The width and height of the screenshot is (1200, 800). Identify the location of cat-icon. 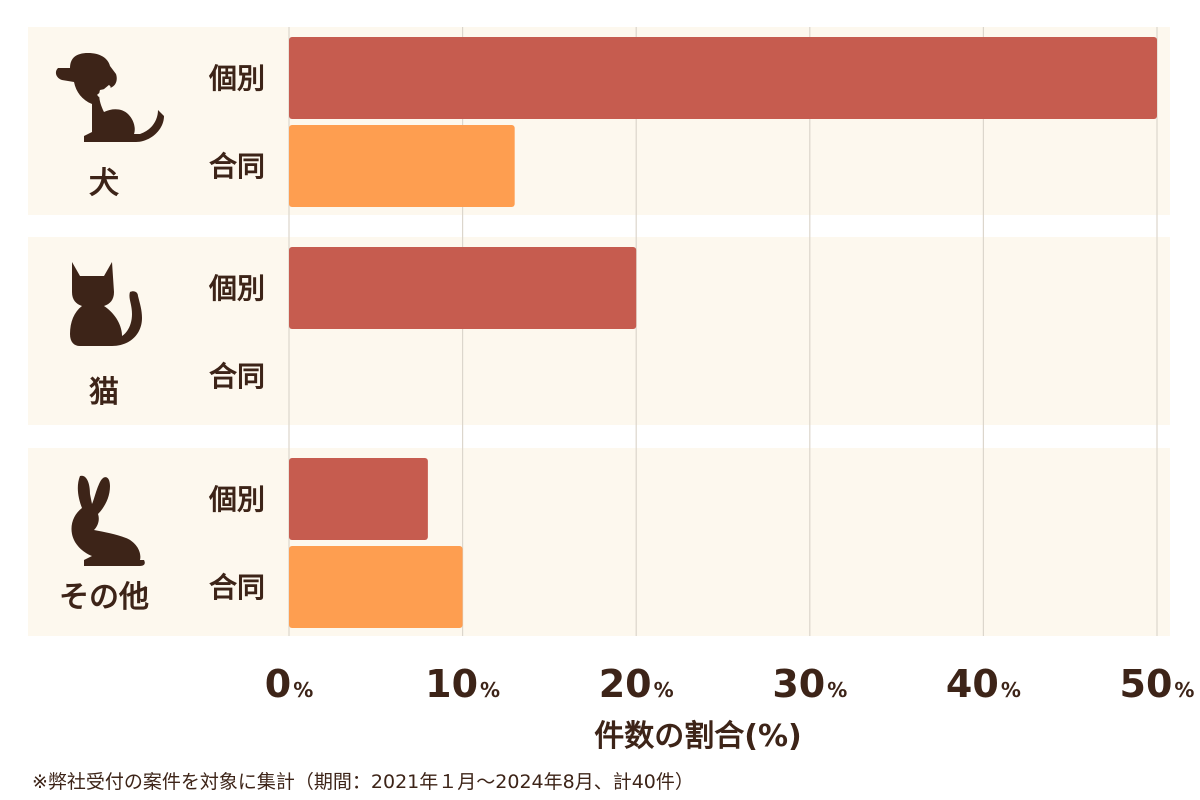
(106, 304).